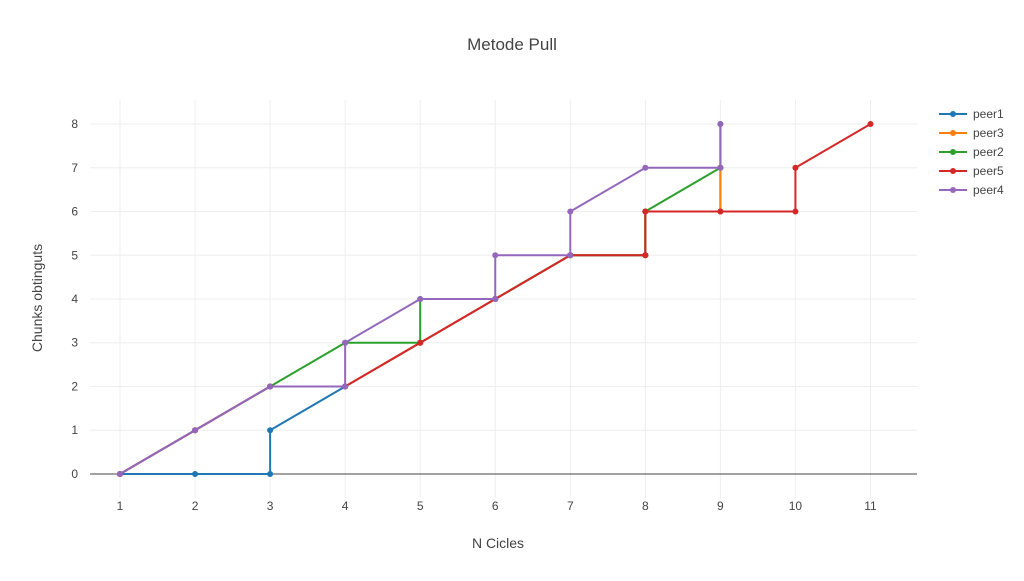  What do you see at coordinates (988, 133) in the screenshot?
I see `legend-label: peer3` at bounding box center [988, 133].